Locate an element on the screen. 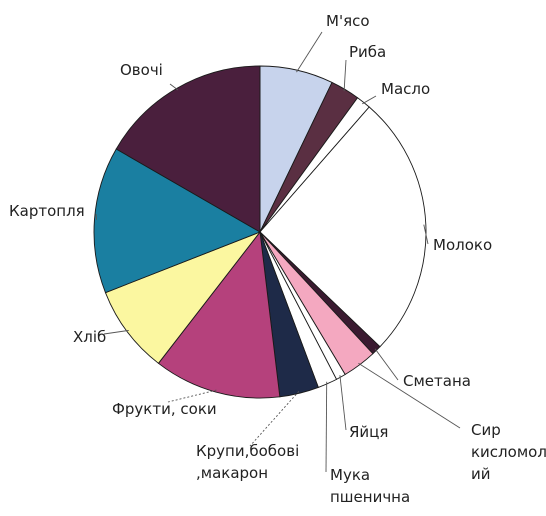 This screenshot has width=546, height=516. pie-slice-овочі is located at coordinates (188, 149).